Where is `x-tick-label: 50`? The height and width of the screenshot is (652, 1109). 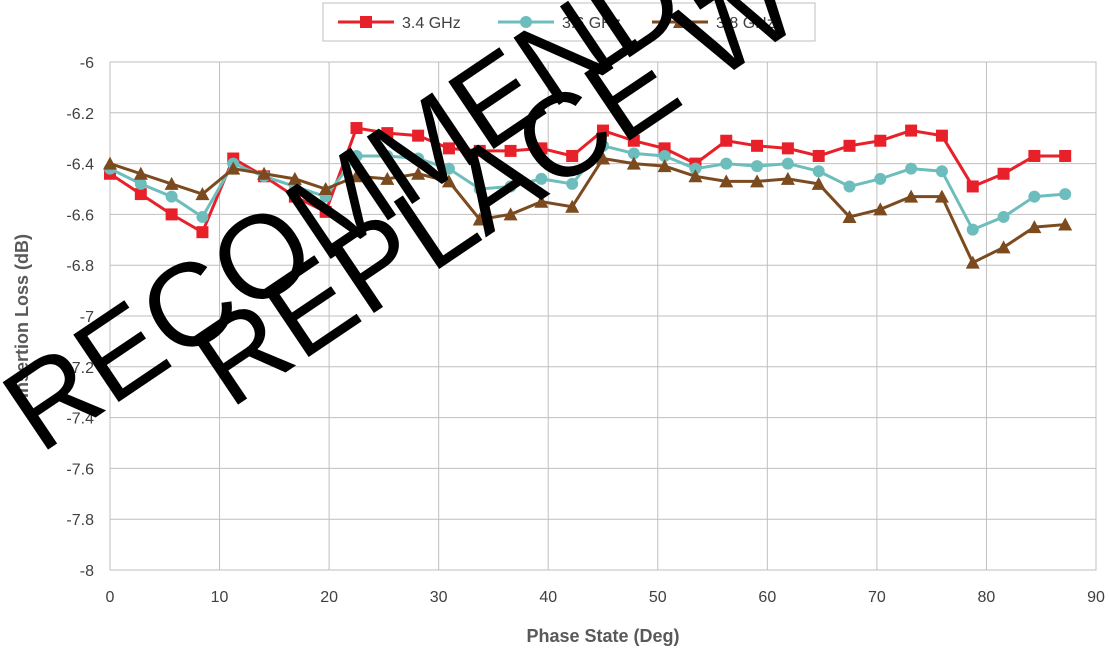
x-tick-label: 50 is located at coordinates (658, 597).